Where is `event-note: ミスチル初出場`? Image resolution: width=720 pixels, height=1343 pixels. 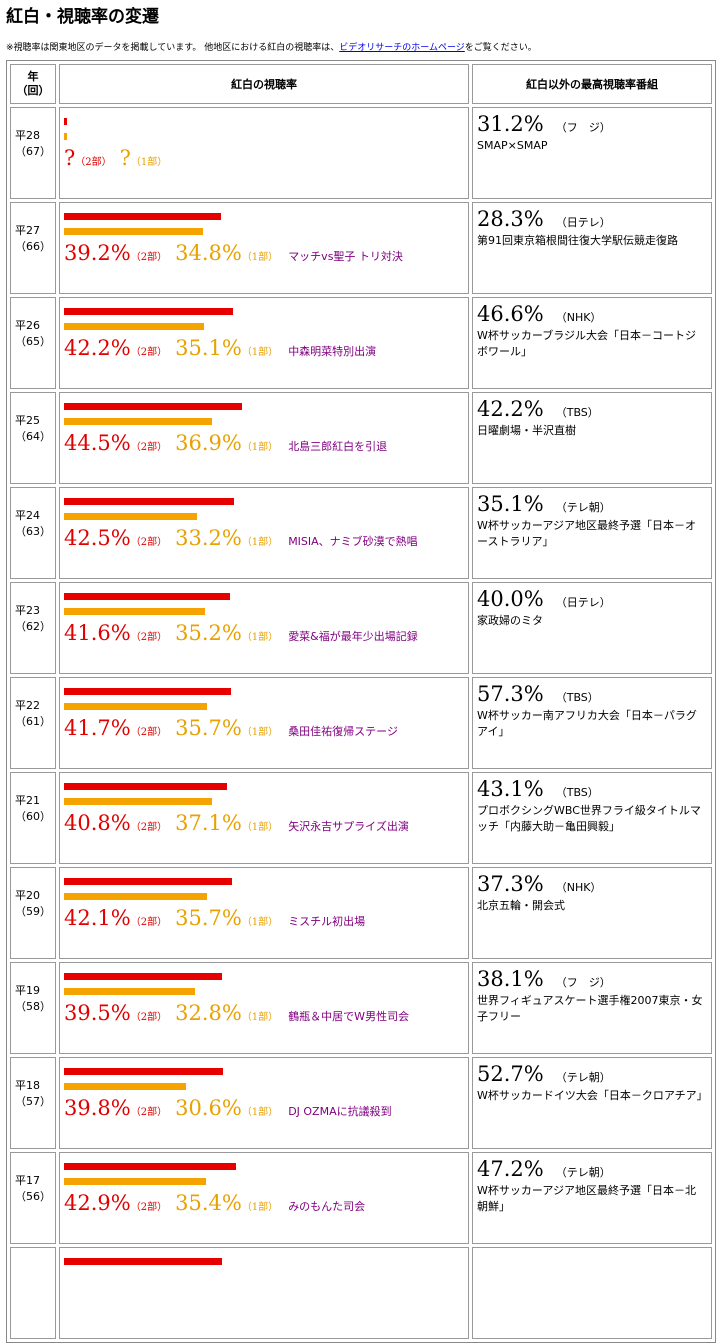
event-note: ミスチル初出場 is located at coordinates (327, 921).